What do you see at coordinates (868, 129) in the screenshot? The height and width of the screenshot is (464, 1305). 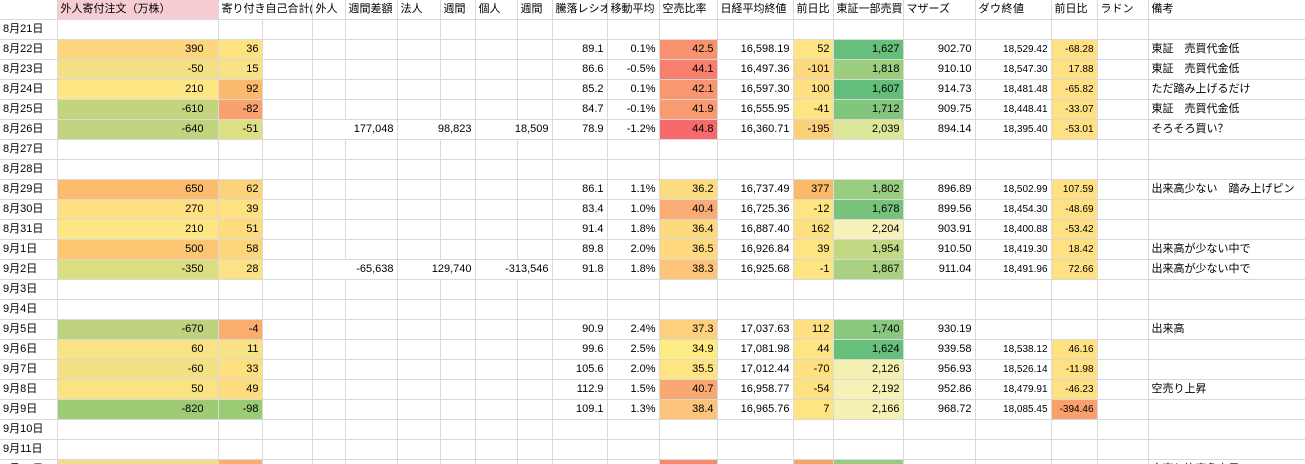 I see `tse-first-volume-cell: 2,039` at bounding box center [868, 129].